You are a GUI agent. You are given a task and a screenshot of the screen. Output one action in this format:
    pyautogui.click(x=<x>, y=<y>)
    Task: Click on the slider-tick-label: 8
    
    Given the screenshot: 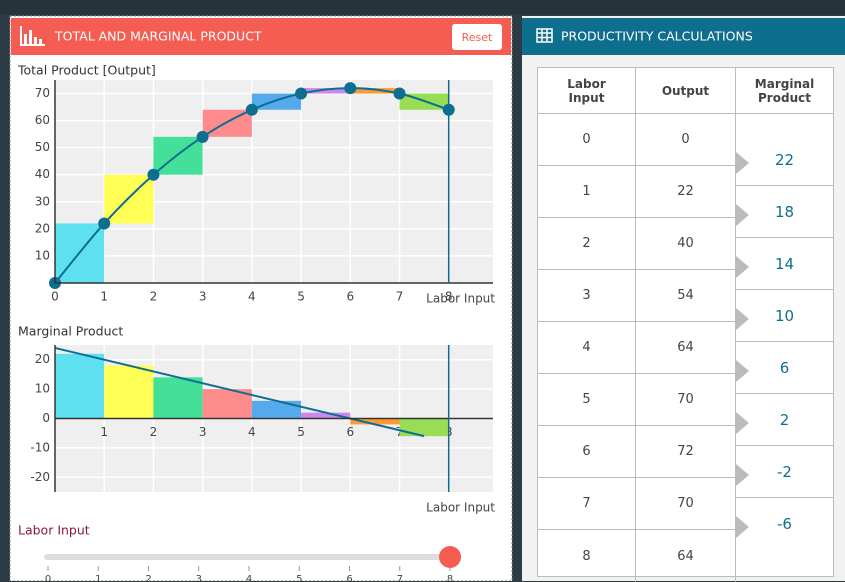 What is the action you would take?
    pyautogui.click(x=450, y=577)
    